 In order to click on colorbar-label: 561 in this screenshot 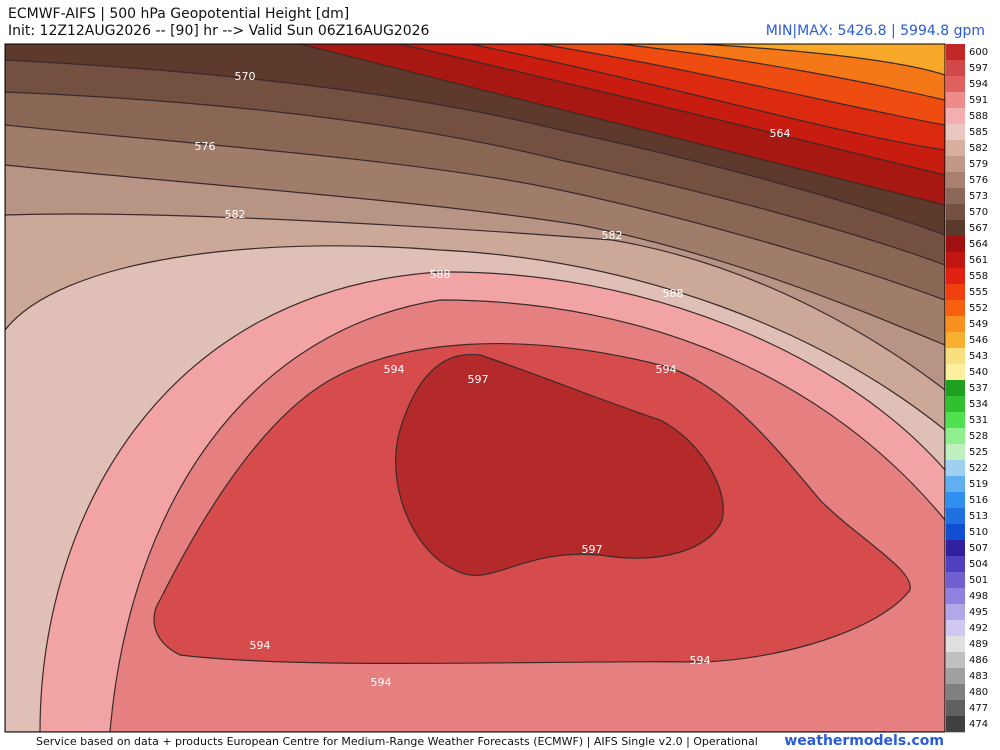, I will do `click(978, 260)`.